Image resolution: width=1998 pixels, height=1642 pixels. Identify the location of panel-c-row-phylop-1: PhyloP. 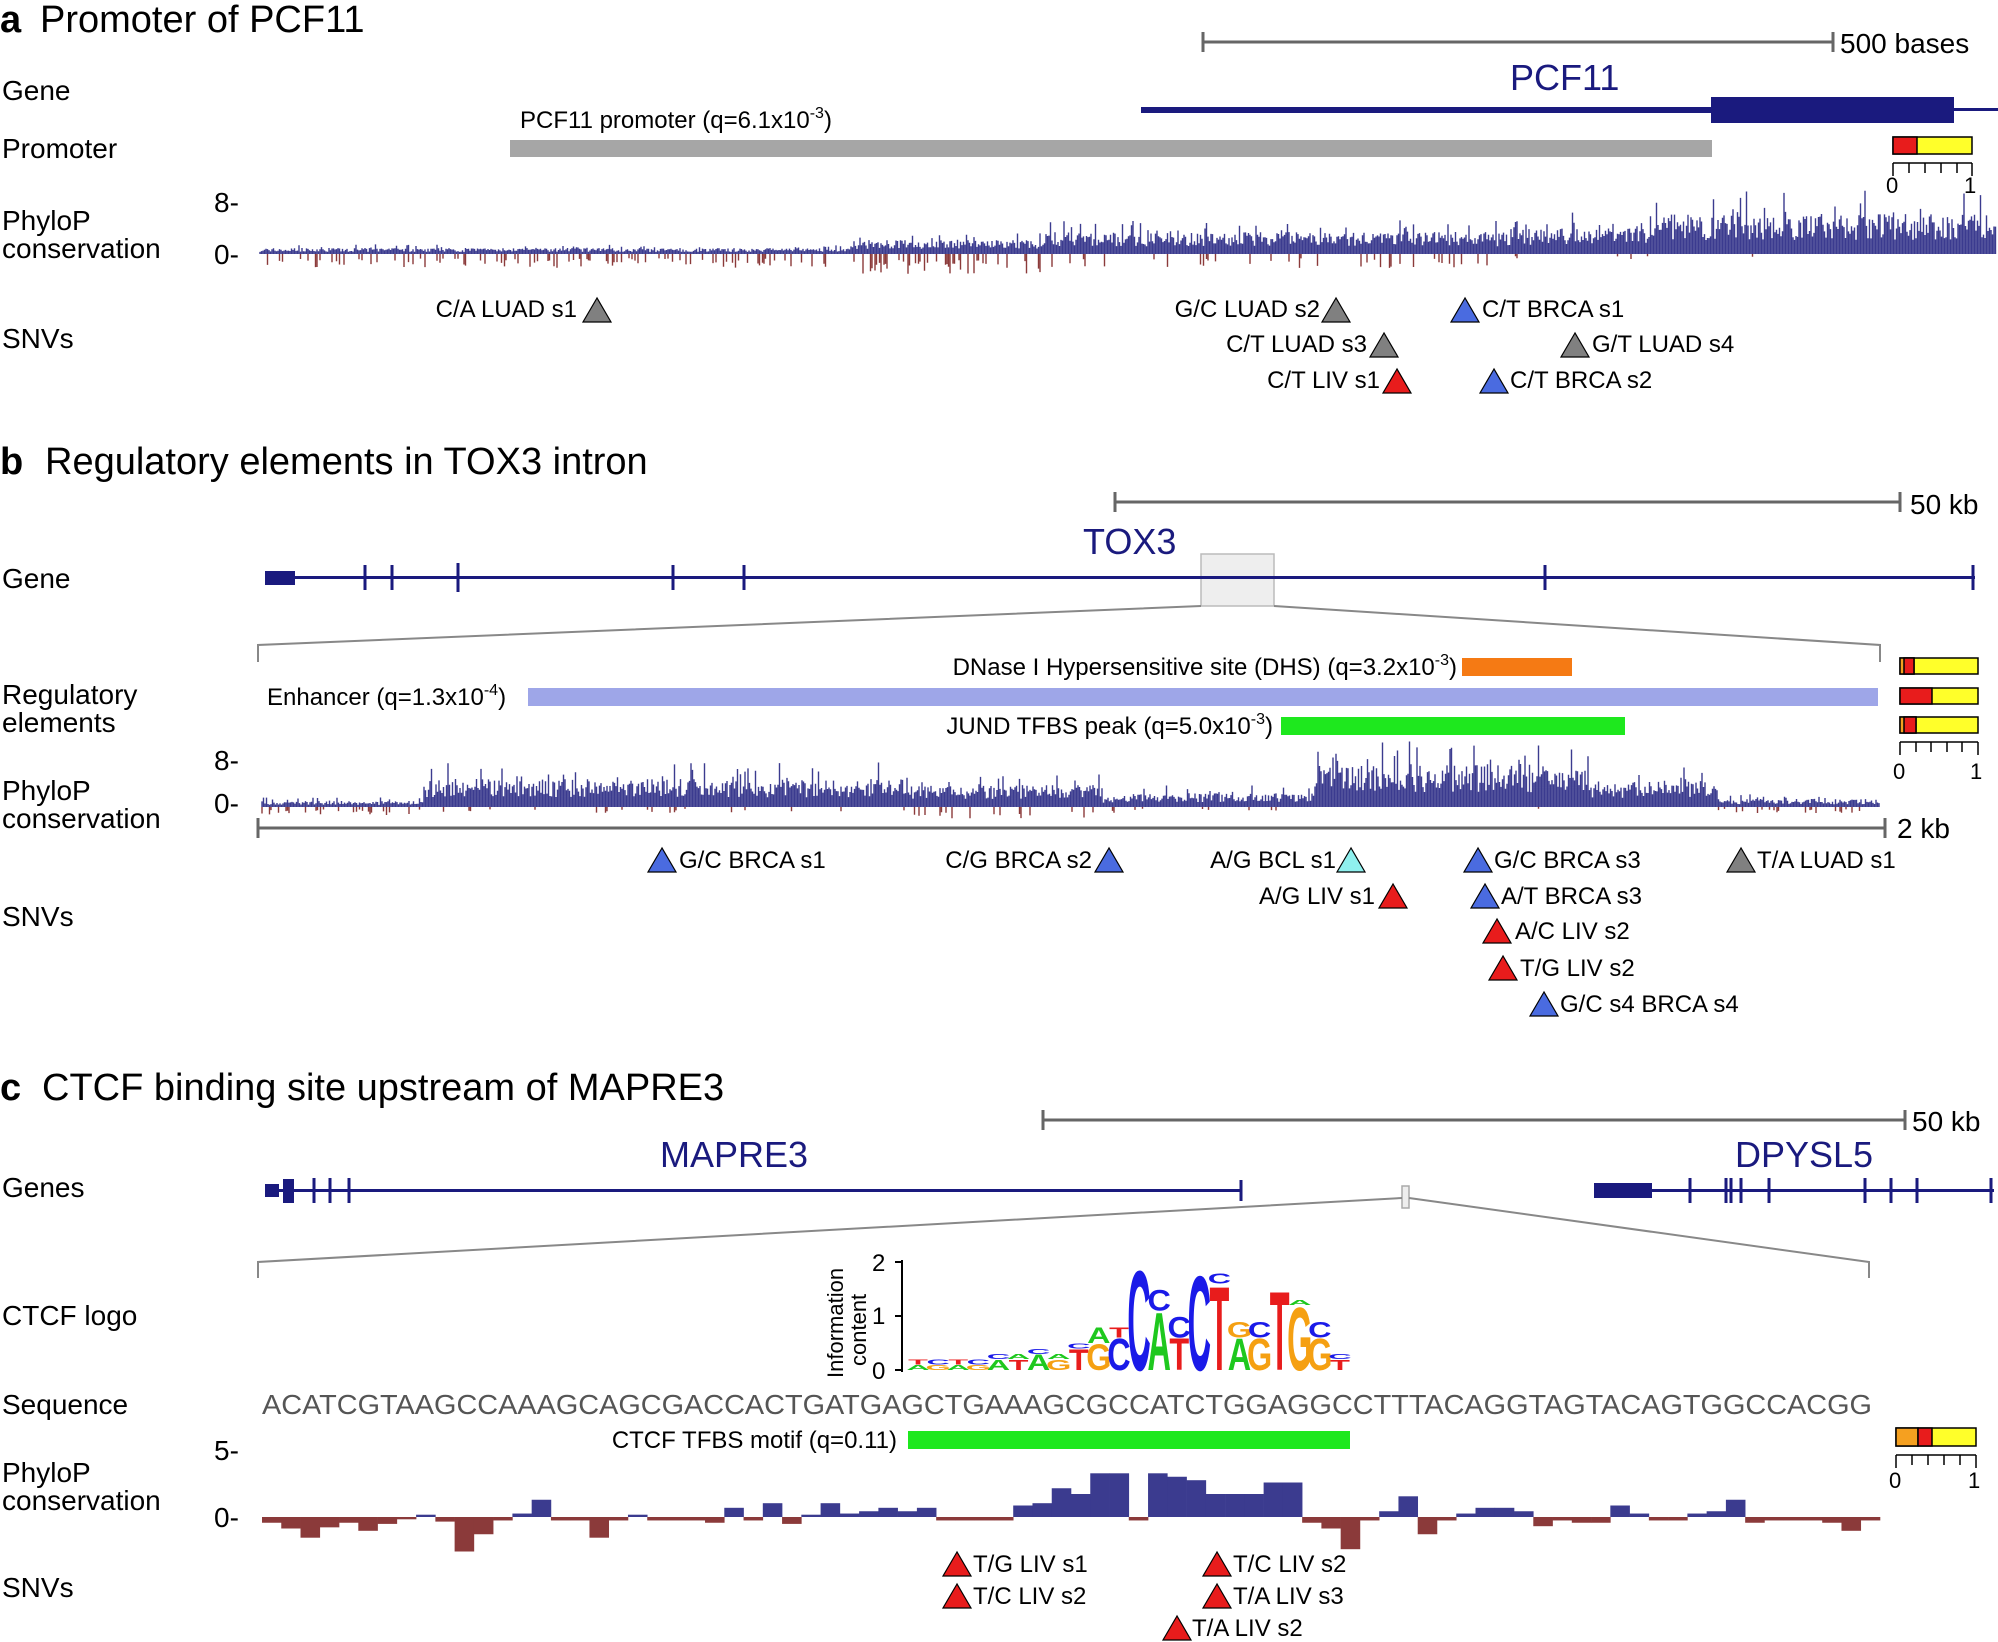
(46, 1472).